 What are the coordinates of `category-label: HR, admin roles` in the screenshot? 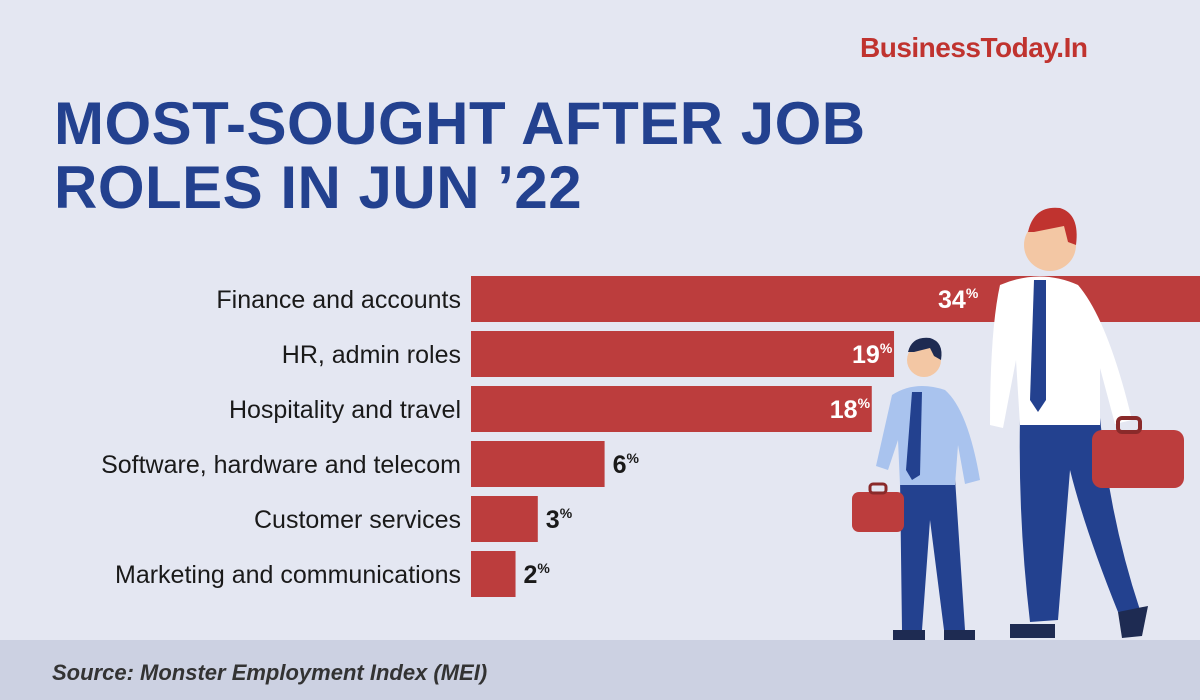 It's located at (371, 355).